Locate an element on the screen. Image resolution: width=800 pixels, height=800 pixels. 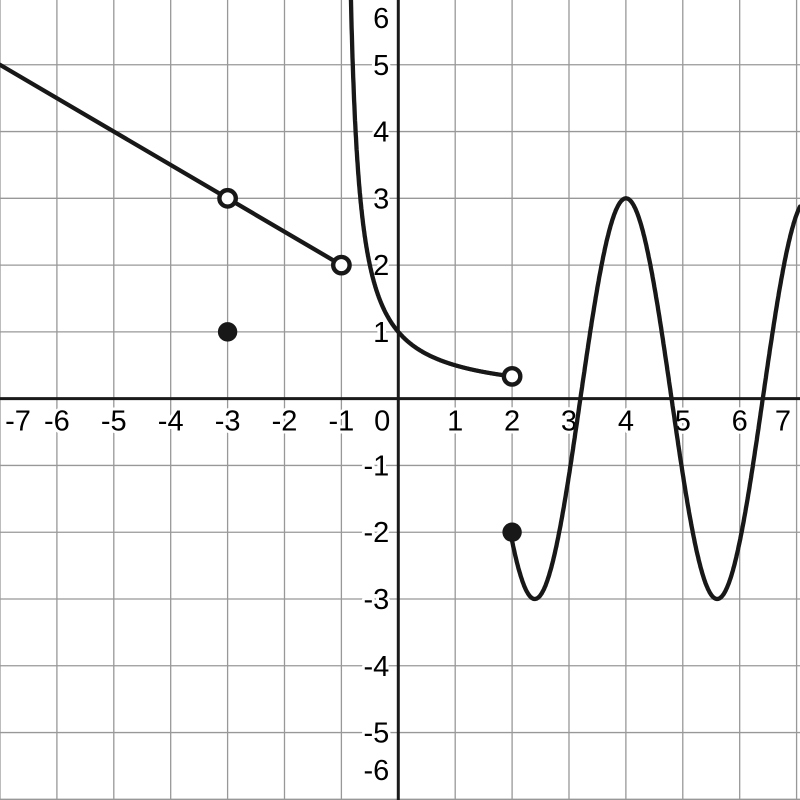
x-axis-tick-label: -5 is located at coordinates (114, 422).